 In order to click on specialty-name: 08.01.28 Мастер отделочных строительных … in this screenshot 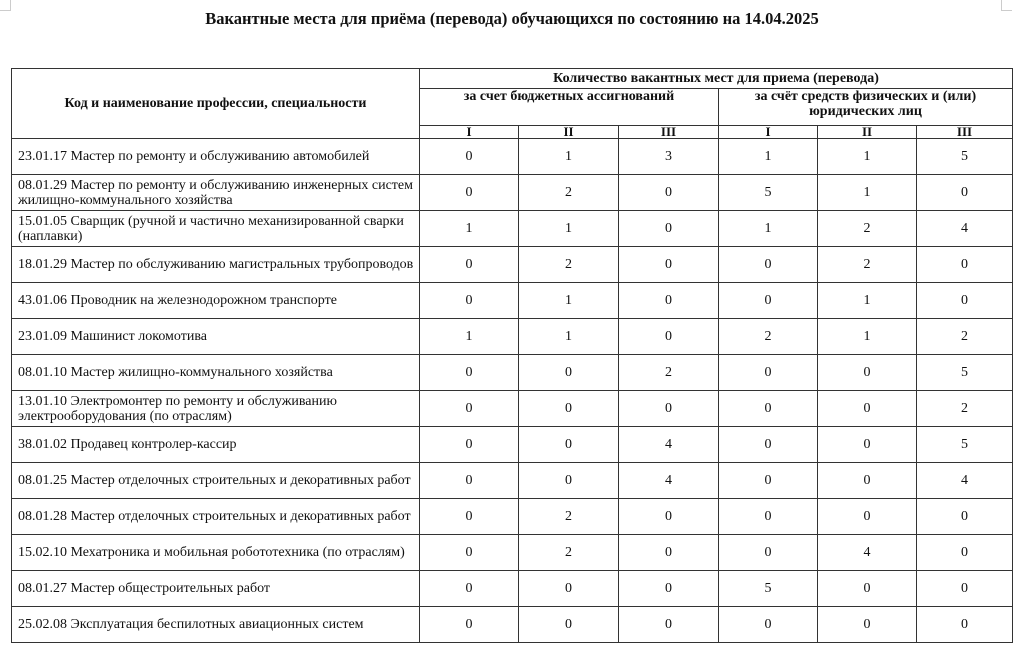, I will do `click(215, 516)`.